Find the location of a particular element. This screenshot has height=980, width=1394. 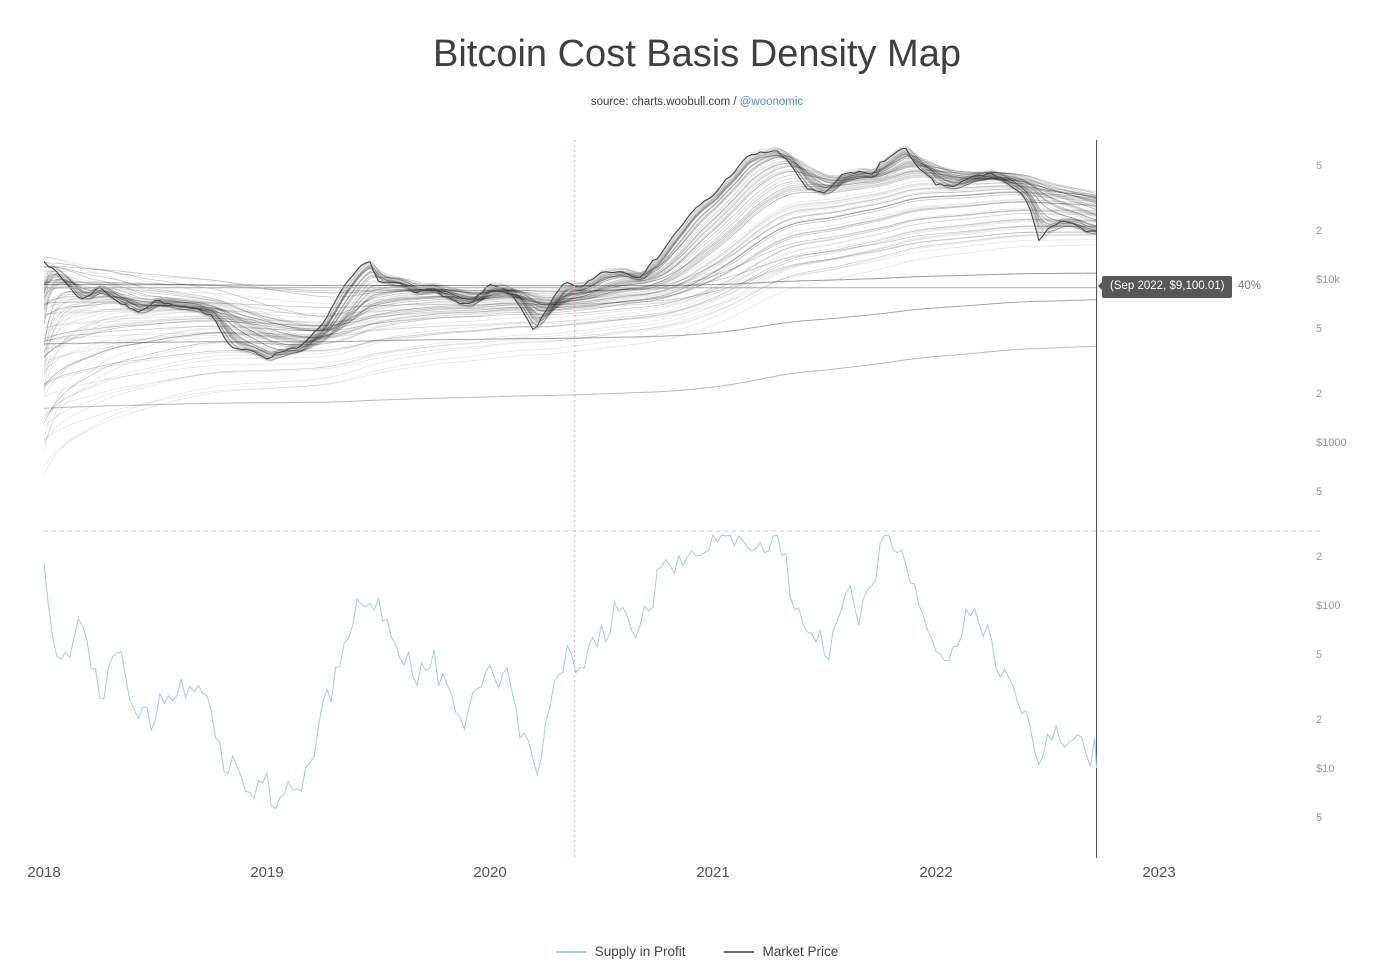

legend-item-market-price: Market Price is located at coordinates (781, 951).